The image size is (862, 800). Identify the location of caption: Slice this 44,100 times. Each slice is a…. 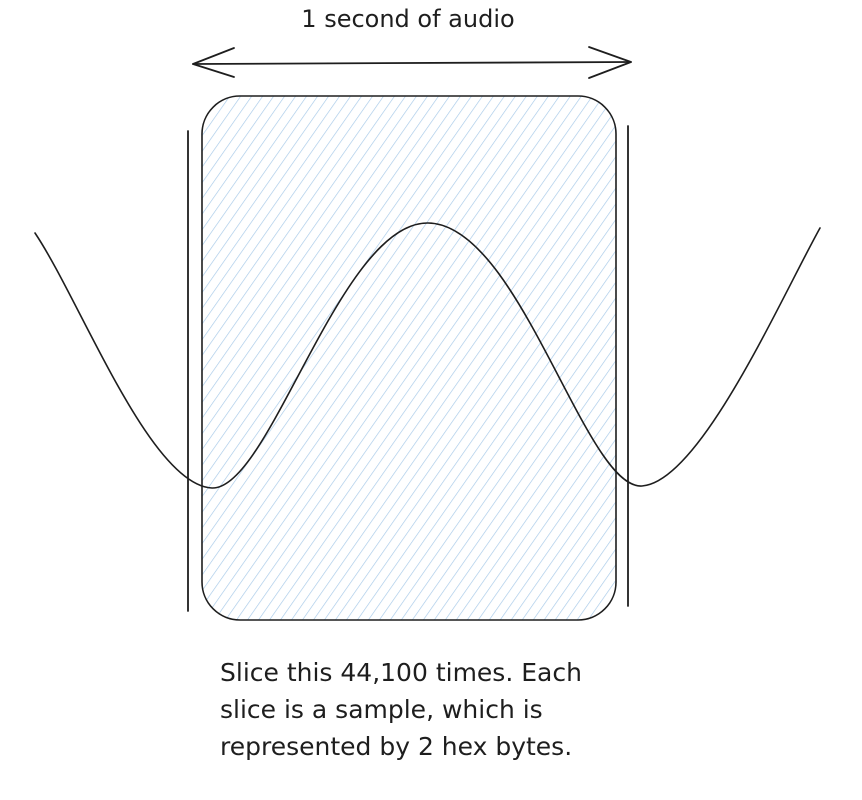
(430, 709).